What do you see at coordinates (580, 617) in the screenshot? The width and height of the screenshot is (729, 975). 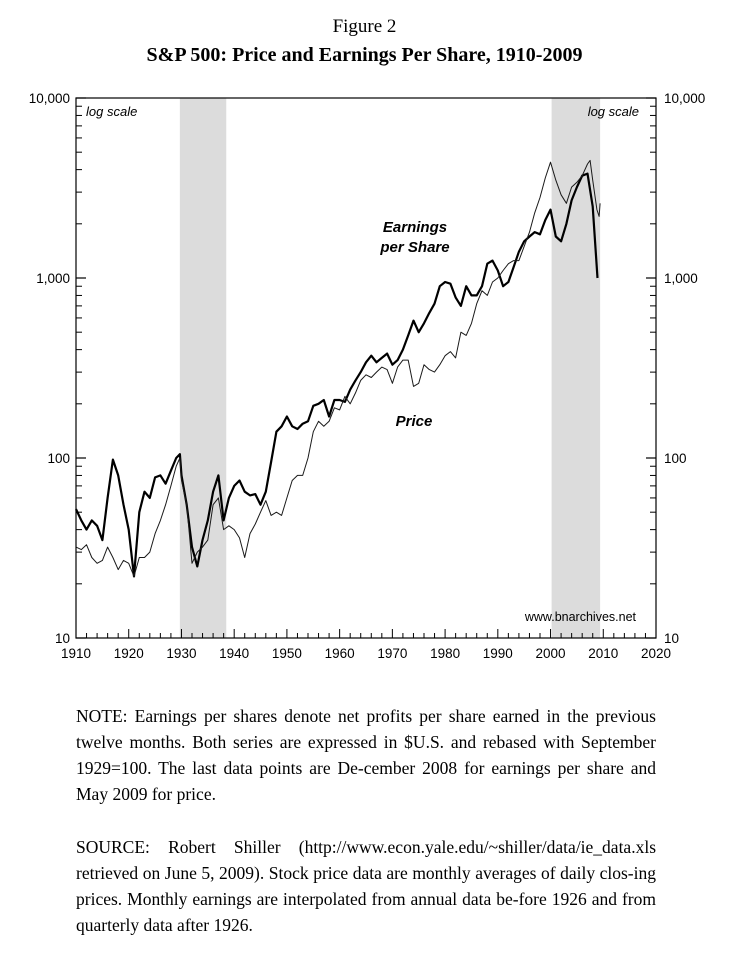 I see `watermark: www.bnarchives.net` at bounding box center [580, 617].